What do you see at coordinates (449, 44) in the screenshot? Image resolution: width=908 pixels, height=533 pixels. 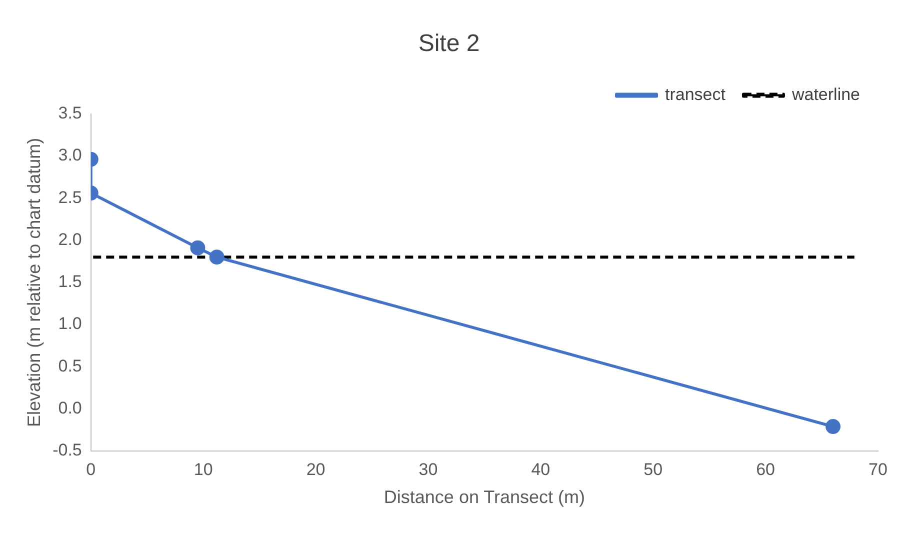 I see `chart-title: Site 2` at bounding box center [449, 44].